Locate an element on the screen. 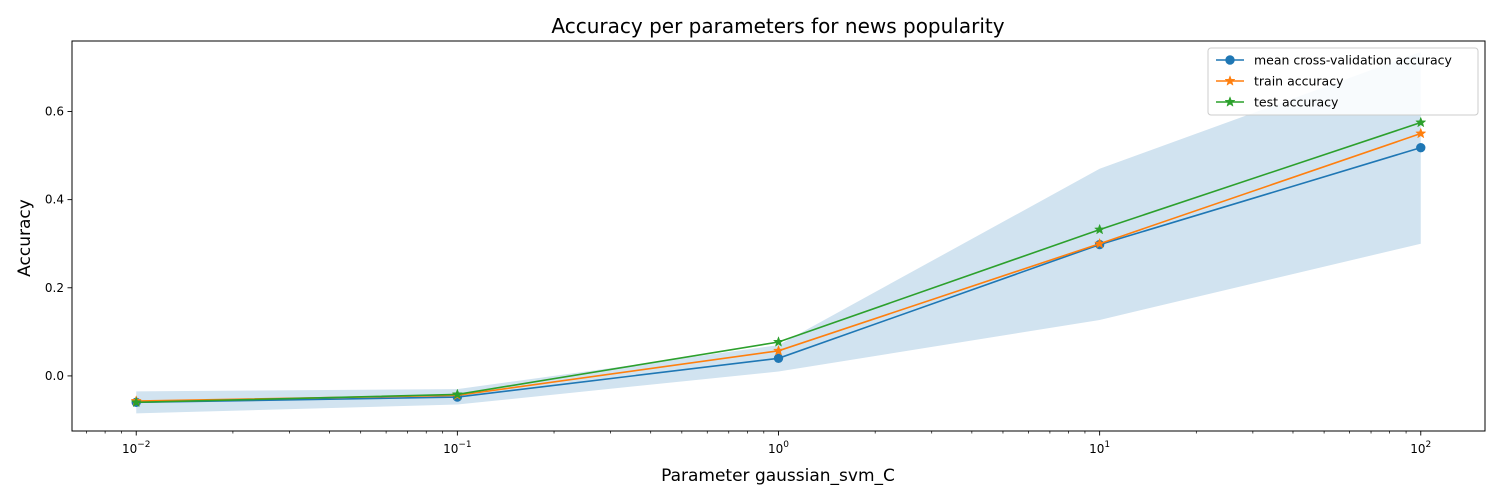 The image size is (1500, 500). y-tick-label-0: 0.0 is located at coordinates (54, 376).